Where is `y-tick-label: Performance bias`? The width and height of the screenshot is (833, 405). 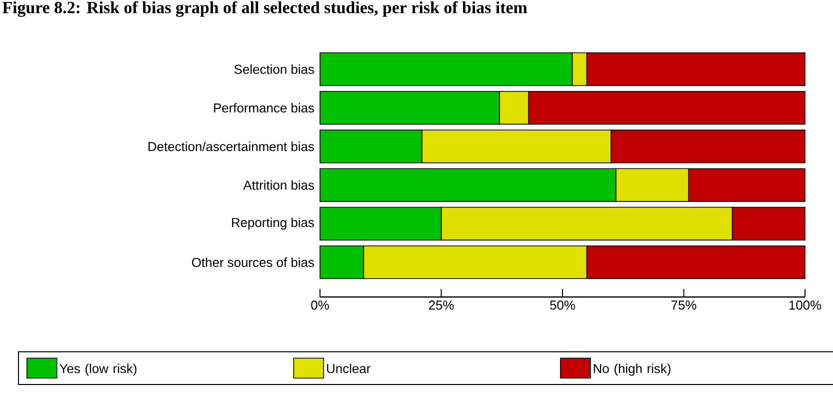 y-tick-label: Performance bias is located at coordinates (264, 108).